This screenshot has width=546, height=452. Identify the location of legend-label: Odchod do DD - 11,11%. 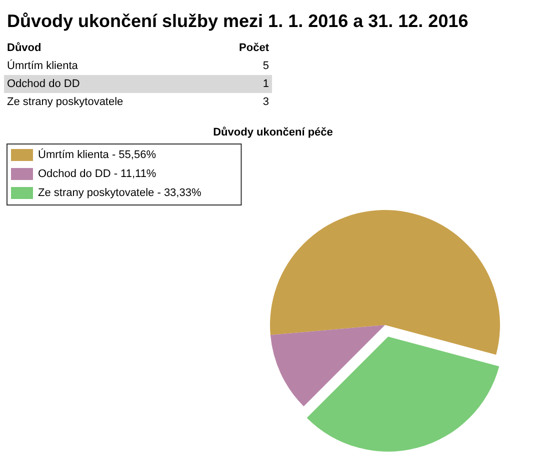
(97, 174).